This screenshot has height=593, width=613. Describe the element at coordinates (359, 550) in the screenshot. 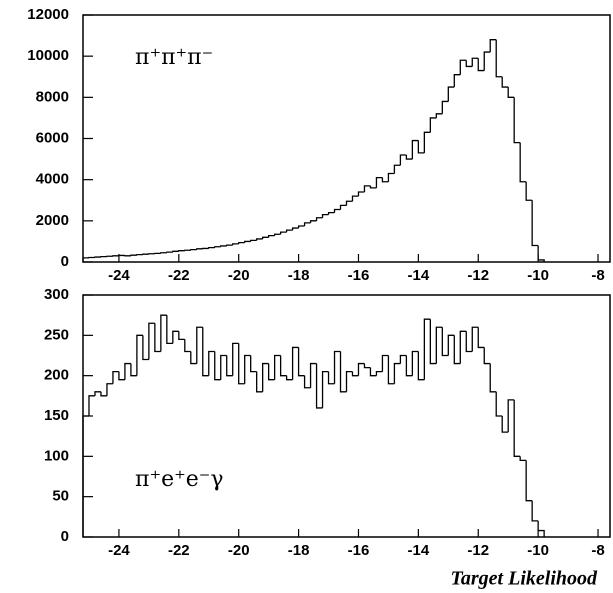

I see `x-tick-label: -16` at that location.